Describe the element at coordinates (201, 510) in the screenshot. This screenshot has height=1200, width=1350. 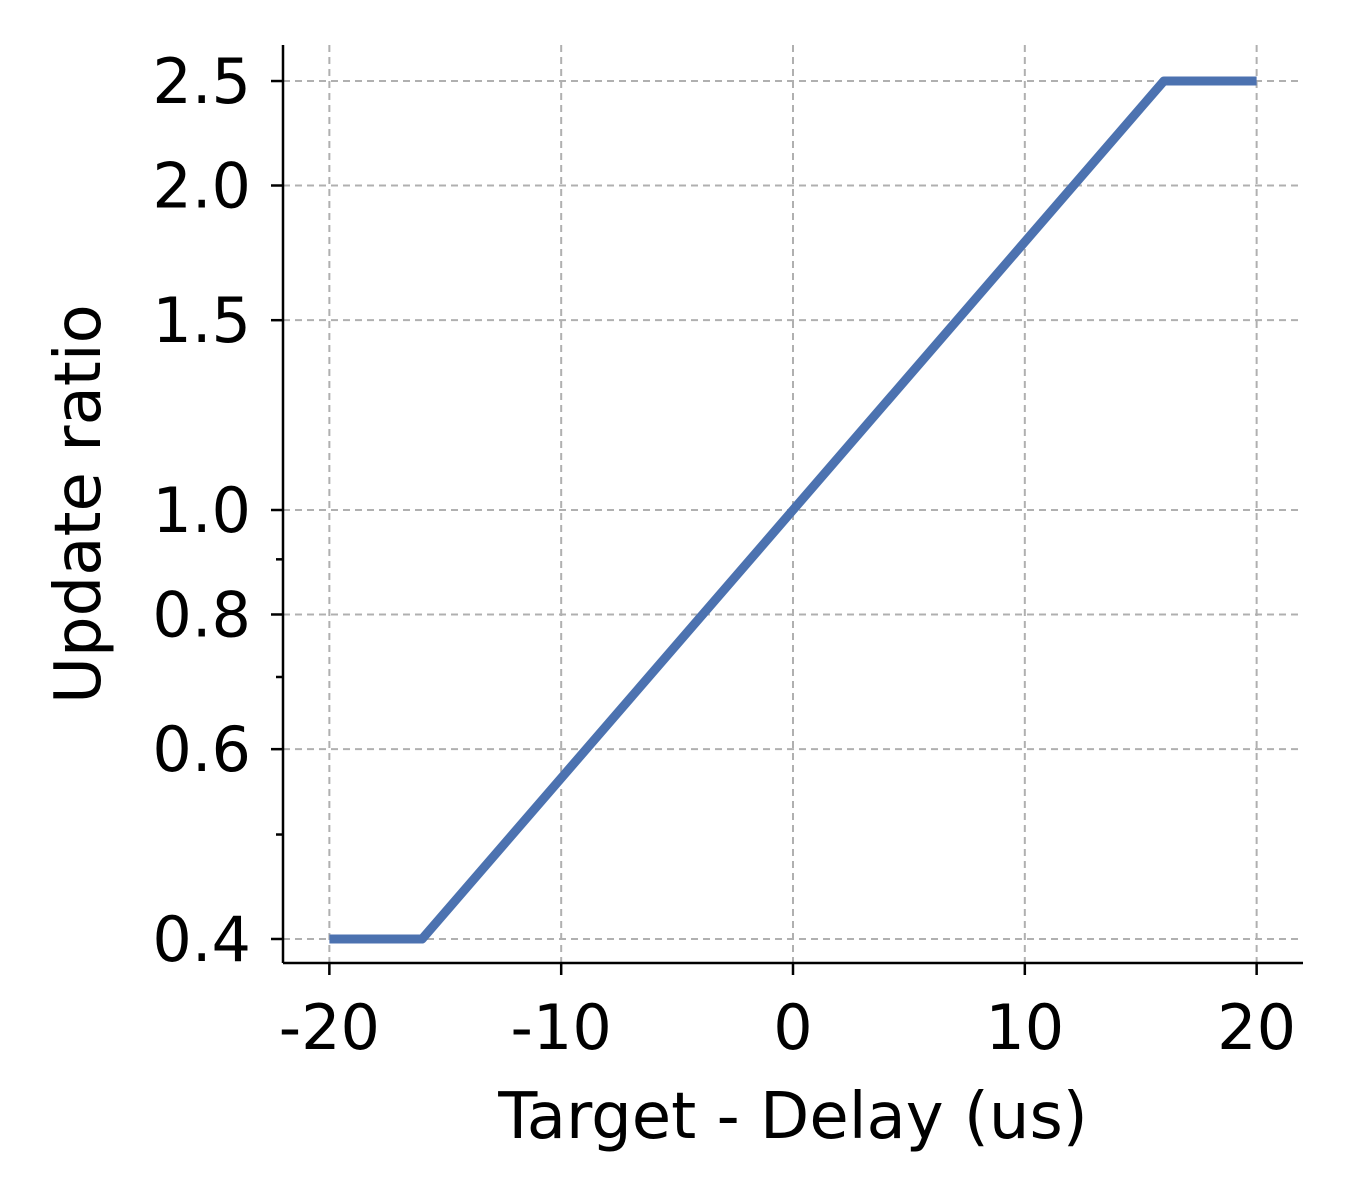
I see `y-tick-label: 1.0` at that location.